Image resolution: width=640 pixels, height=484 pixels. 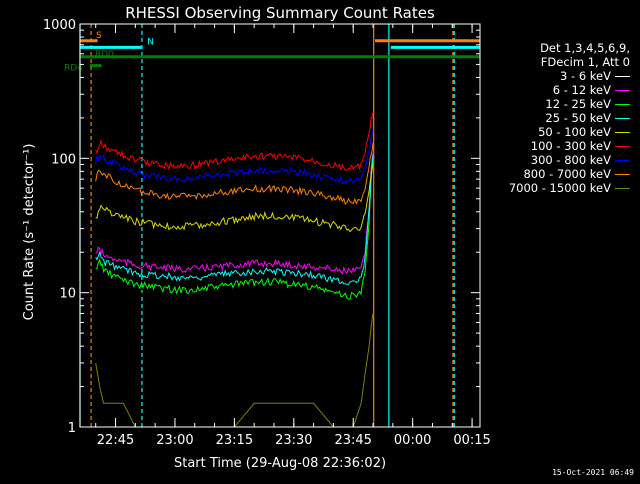 I want to click on legend-entry-label: 50 - 100 keV, so click(x=574, y=132).